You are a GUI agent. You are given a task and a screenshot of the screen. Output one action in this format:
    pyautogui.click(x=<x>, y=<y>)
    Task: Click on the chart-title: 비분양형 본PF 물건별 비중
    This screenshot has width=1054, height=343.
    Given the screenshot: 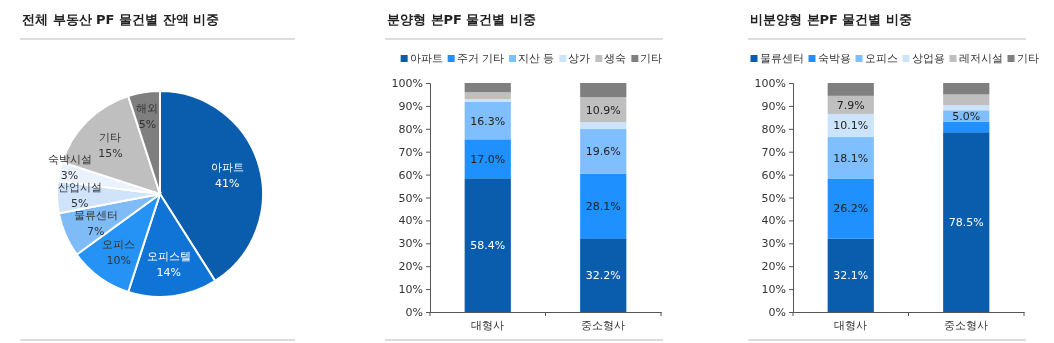 What is the action you would take?
    pyautogui.click(x=831, y=19)
    